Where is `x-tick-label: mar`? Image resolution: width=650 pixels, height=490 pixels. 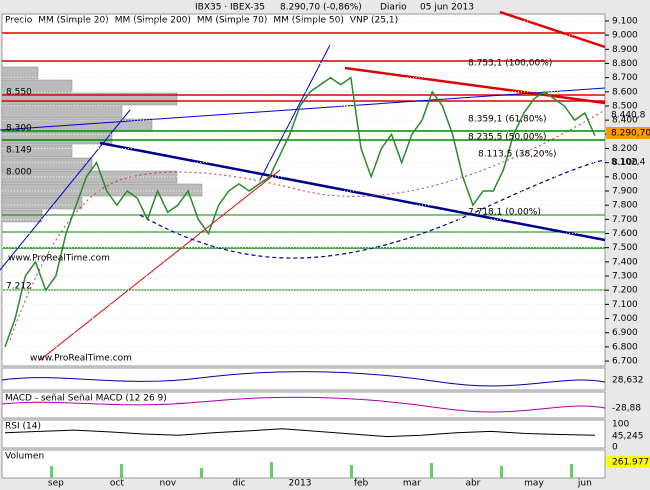 x-tick-label: mar is located at coordinates (412, 484).